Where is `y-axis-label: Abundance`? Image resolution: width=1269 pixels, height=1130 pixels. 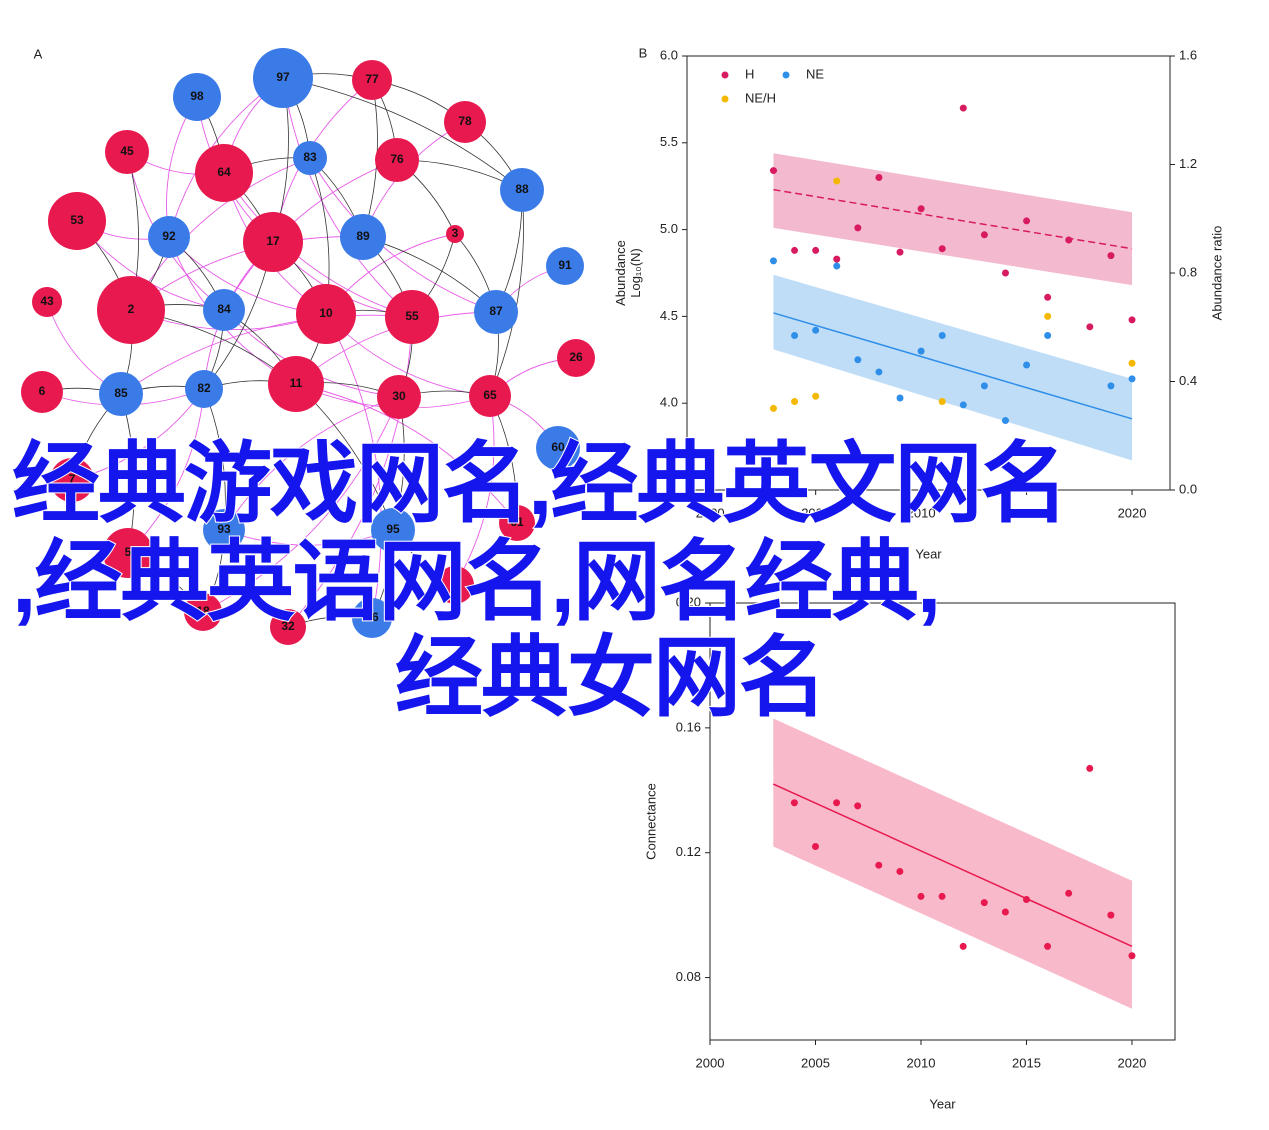
y-axis-label: Abundance is located at coordinates (620, 273).